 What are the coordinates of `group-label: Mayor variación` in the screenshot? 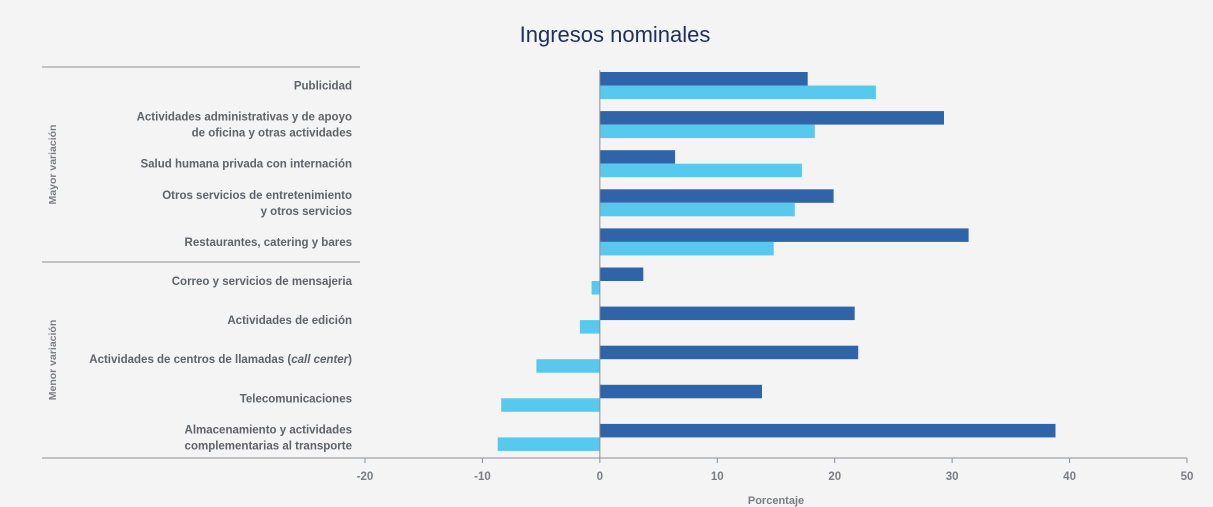 It's located at (53, 165).